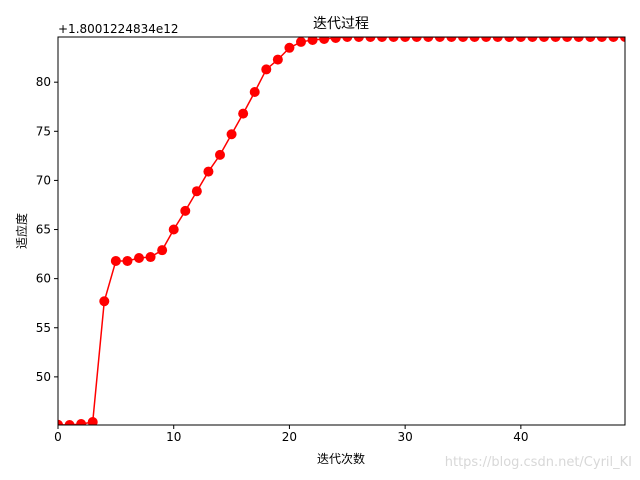 This screenshot has width=640, height=480. I want to click on x-tick-label: 20, so click(289, 437).